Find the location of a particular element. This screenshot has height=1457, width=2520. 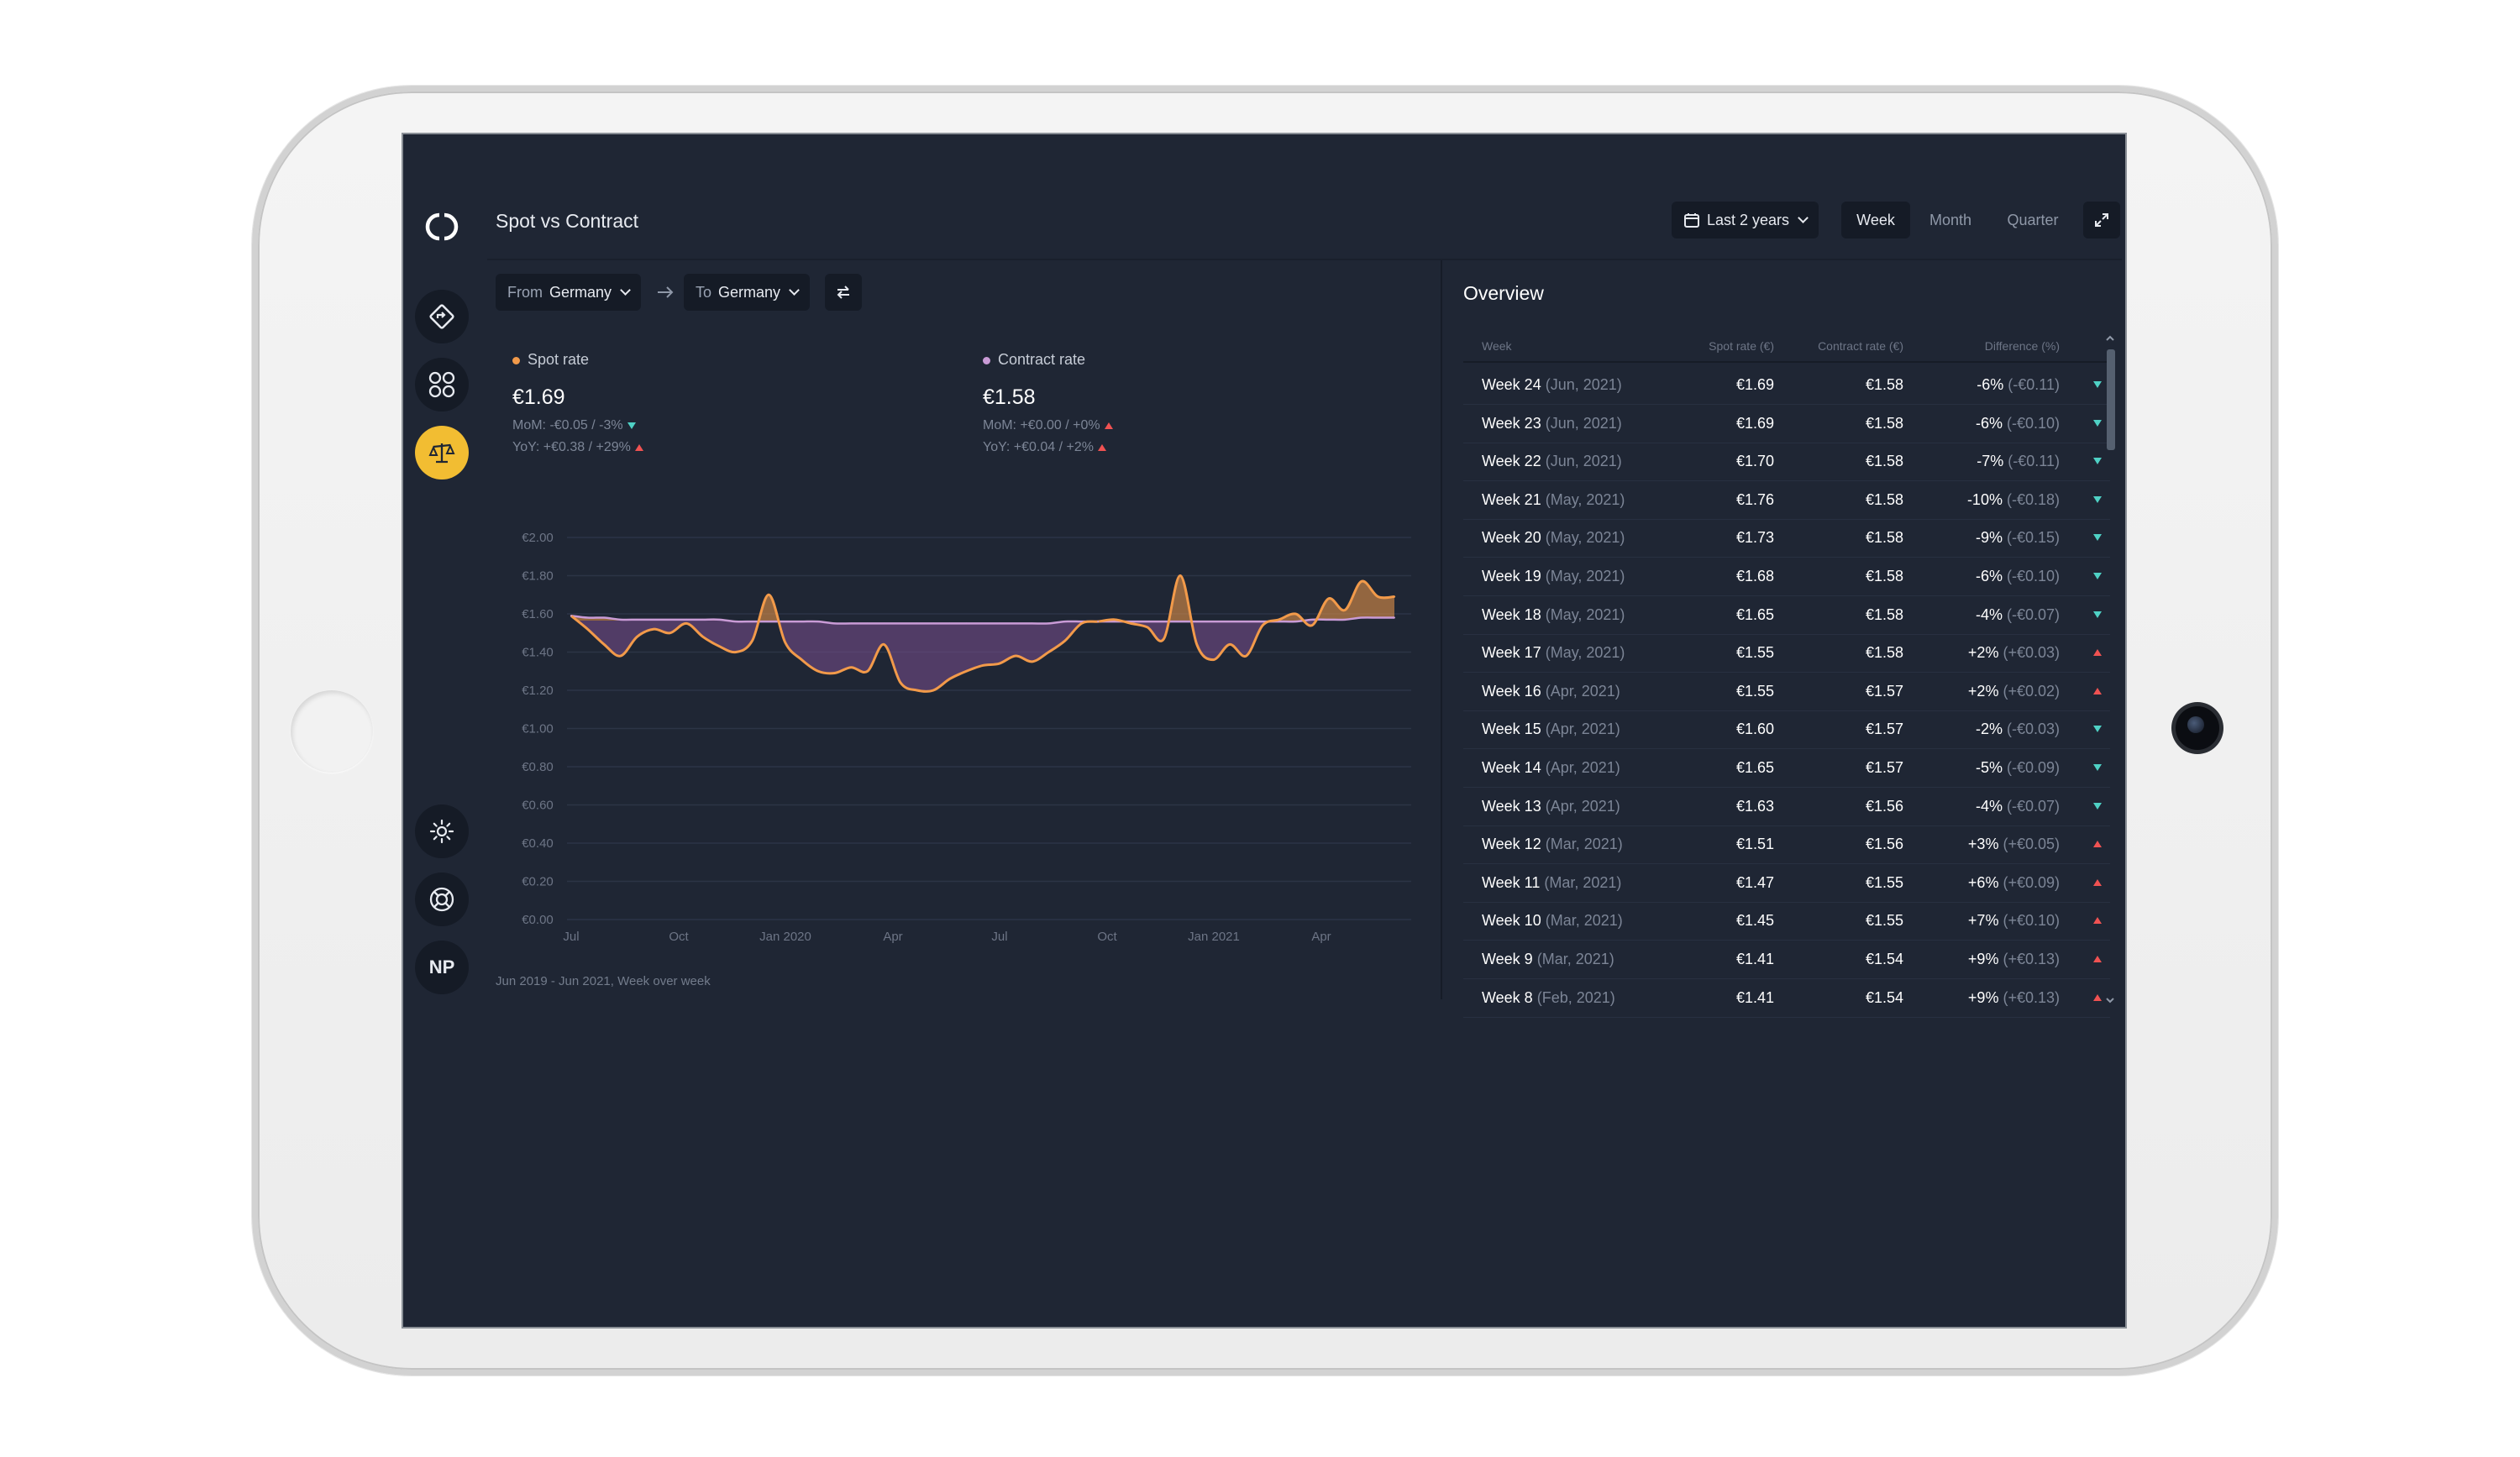

row-week: Week 24 (Jun, 2021) is located at coordinates (1552, 384).